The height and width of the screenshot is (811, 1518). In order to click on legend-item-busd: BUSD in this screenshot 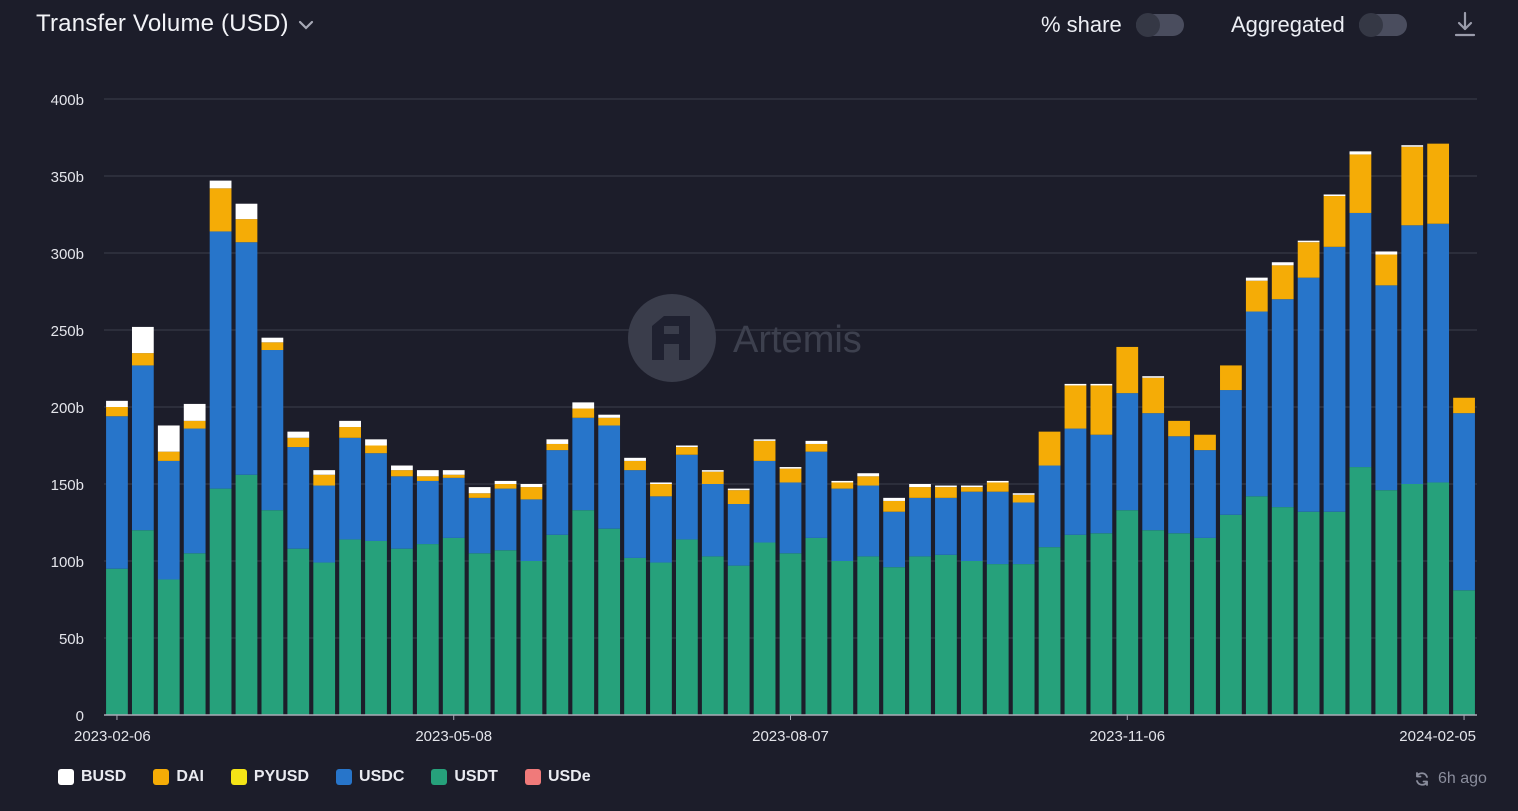, I will do `click(92, 777)`.